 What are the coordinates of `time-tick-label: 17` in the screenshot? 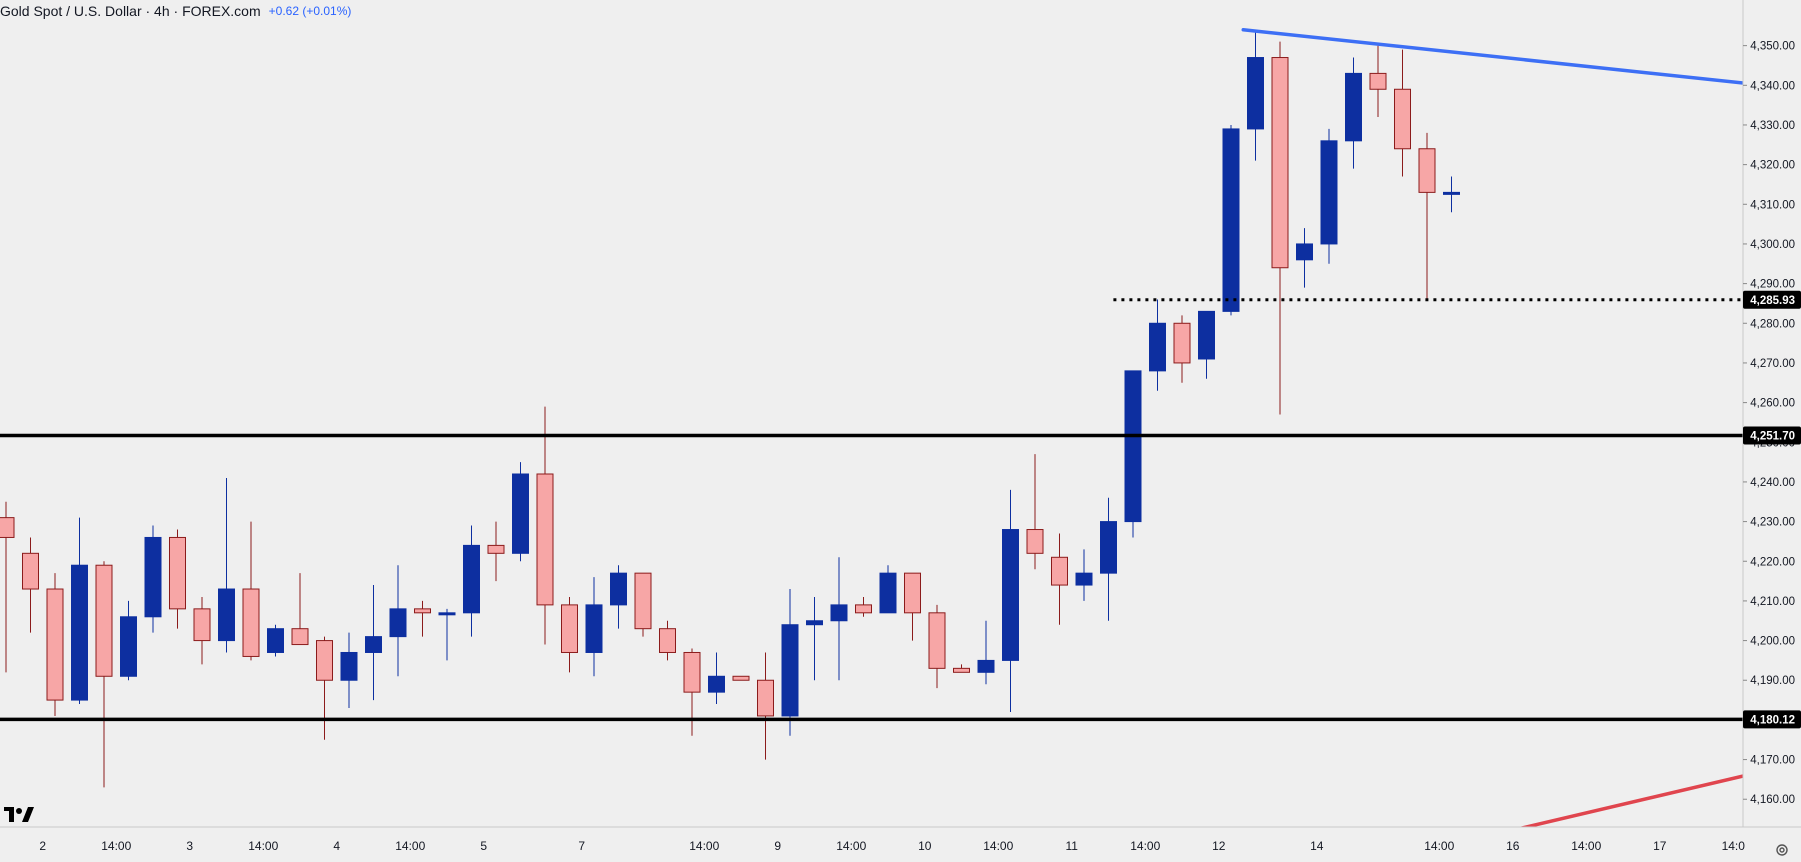 It's located at (1660, 846).